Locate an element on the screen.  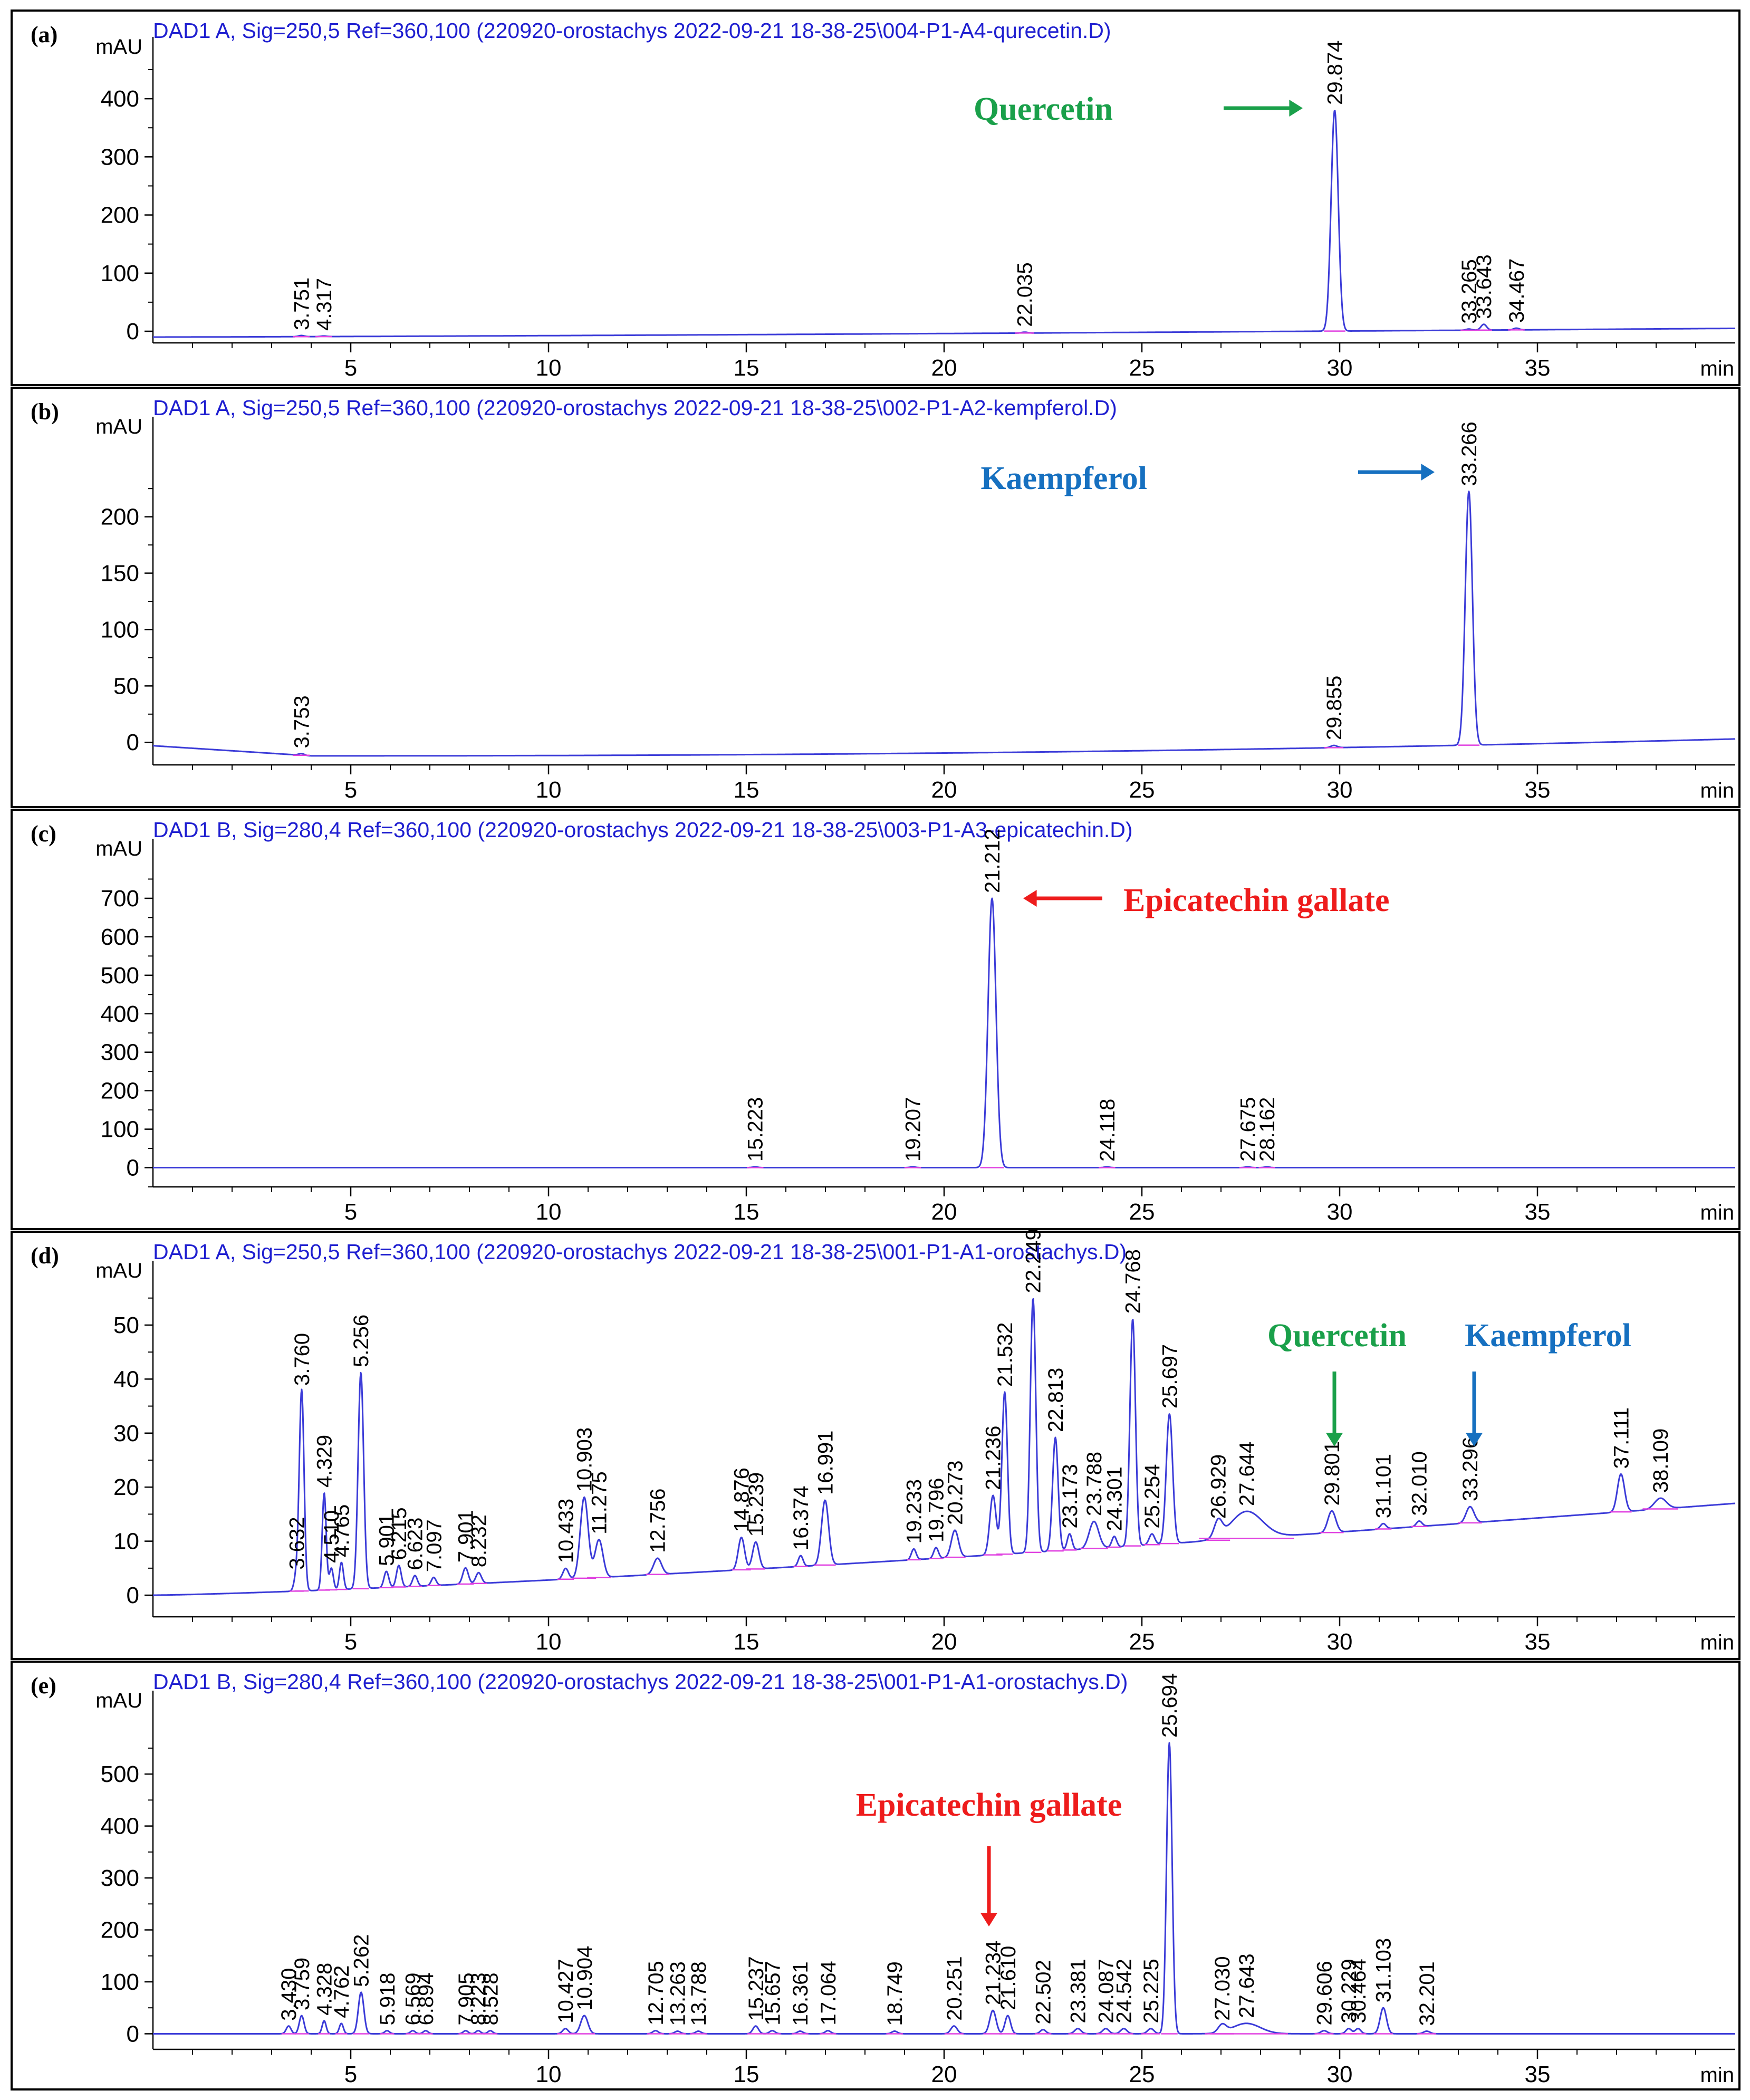
peak-label: 10.433 is located at coordinates (566, 1531).